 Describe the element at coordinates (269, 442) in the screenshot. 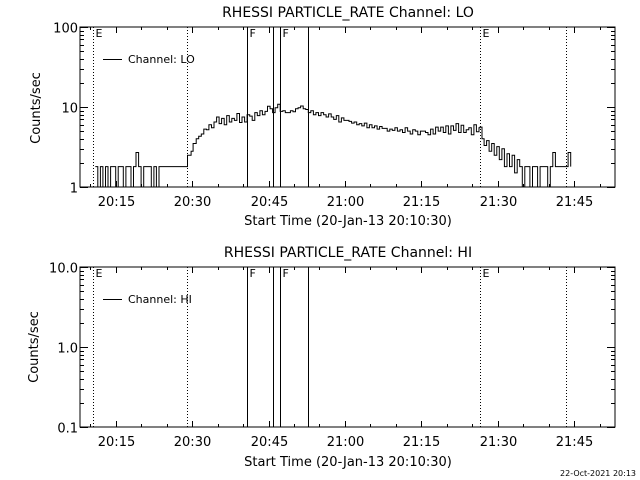

I see `x-tick-label-hi: 20:45` at that location.